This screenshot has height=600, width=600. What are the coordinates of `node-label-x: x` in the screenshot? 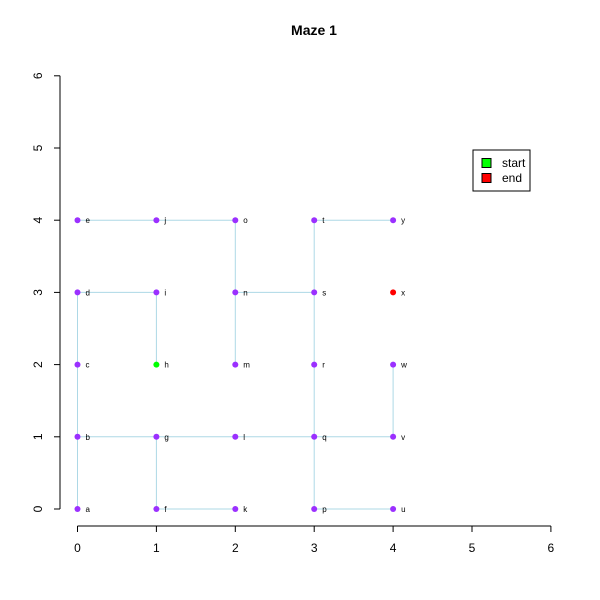 It's located at (403, 292).